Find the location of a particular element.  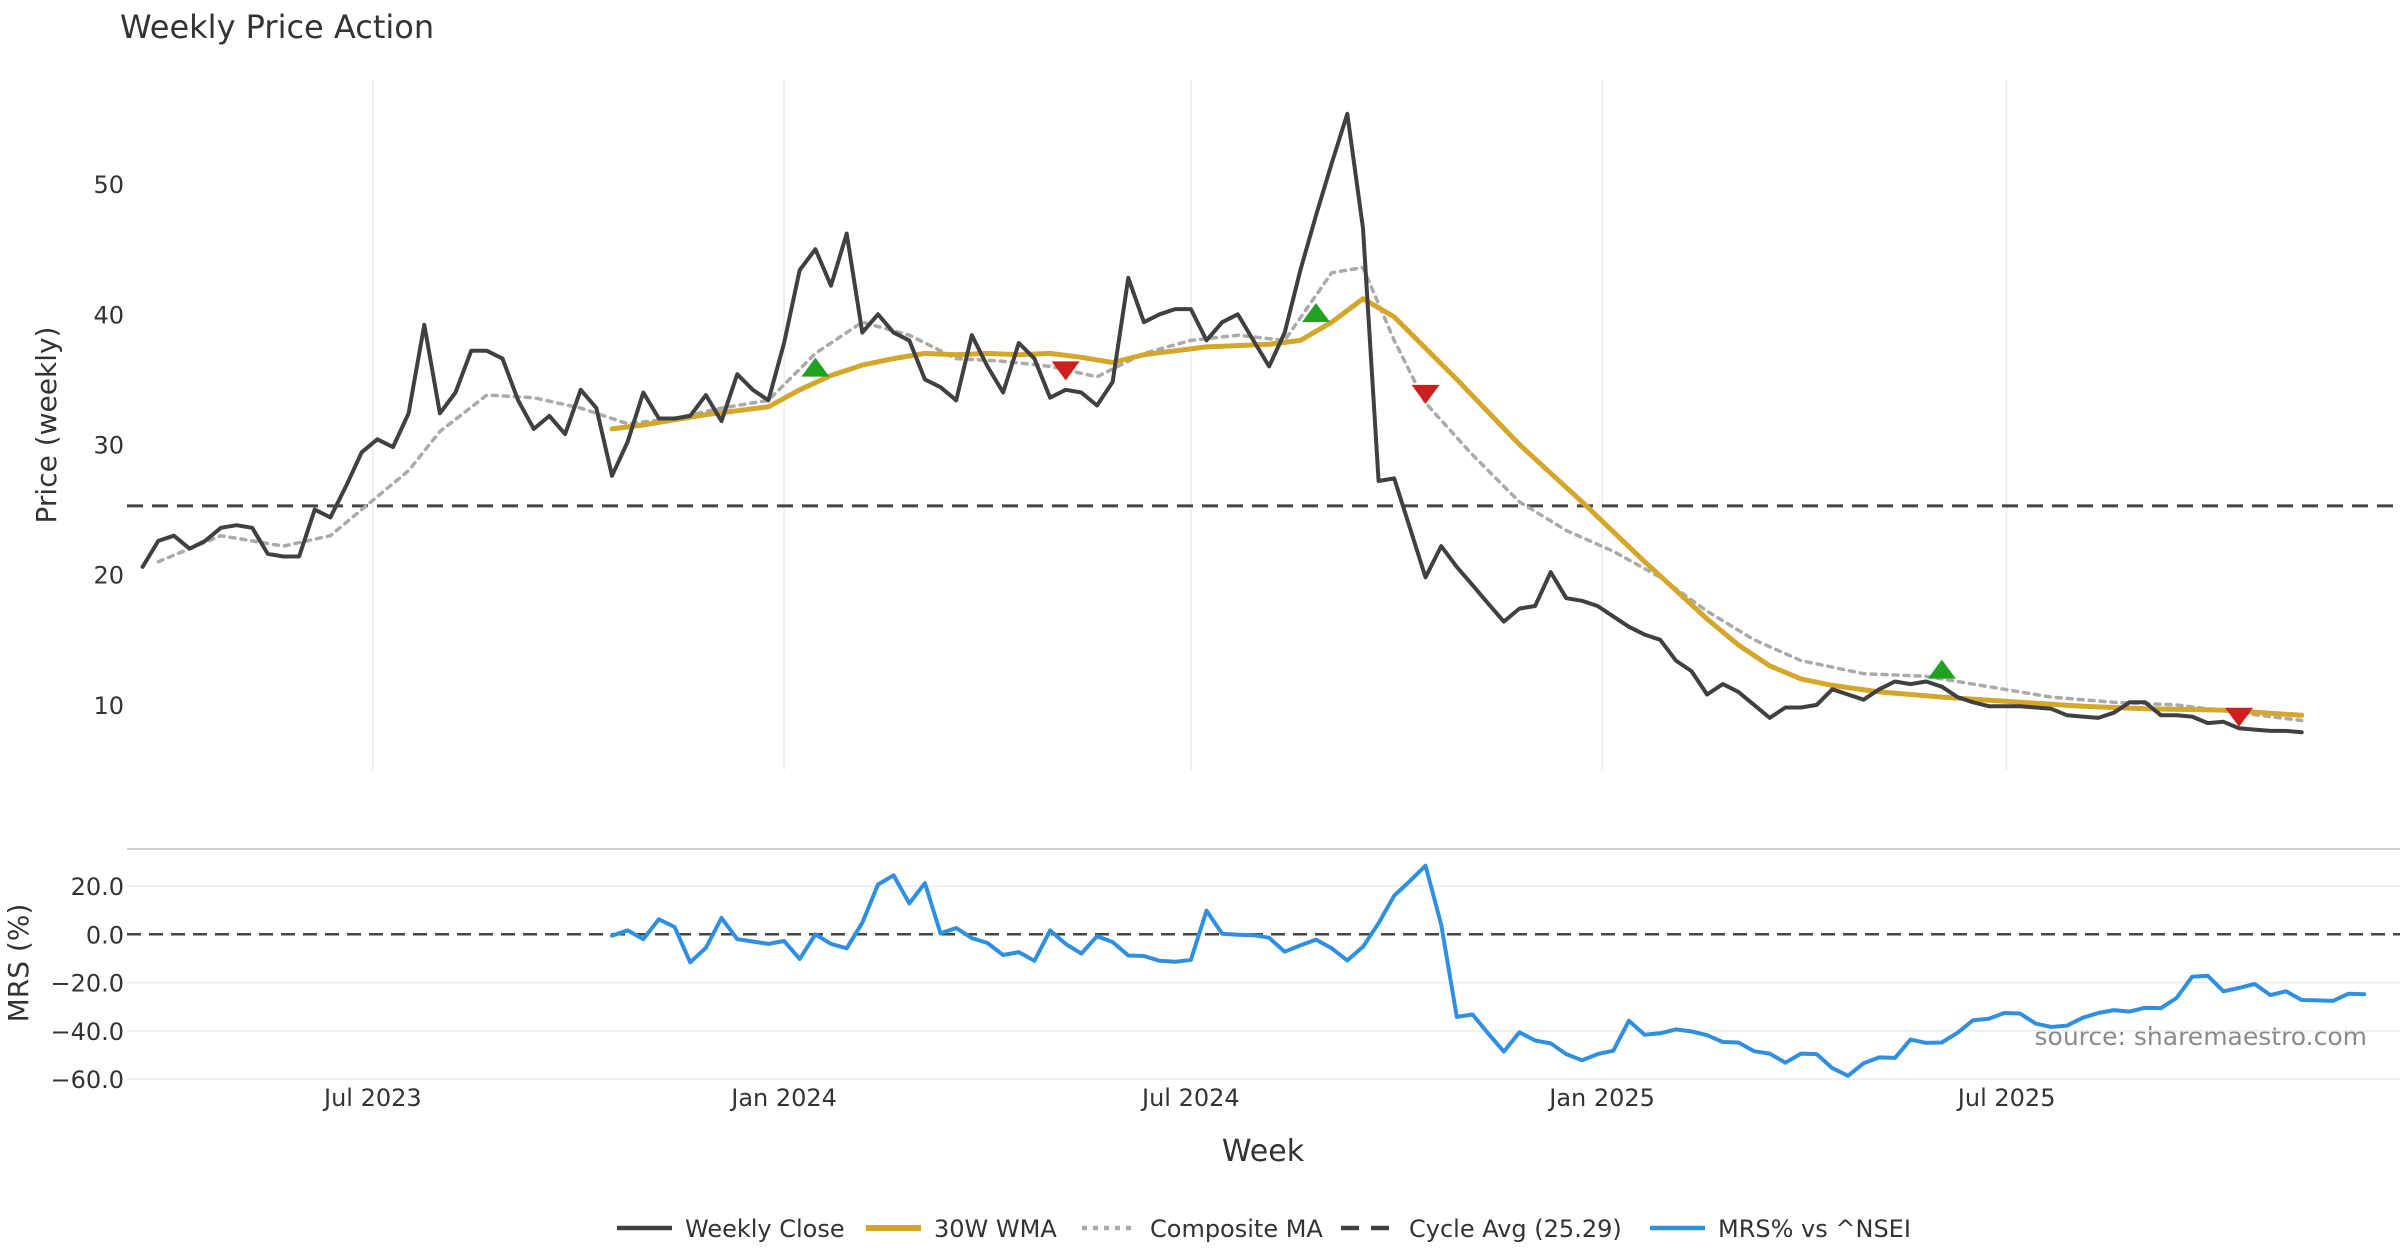

x-tick-label: Jan 2024 is located at coordinates (783, 1098).